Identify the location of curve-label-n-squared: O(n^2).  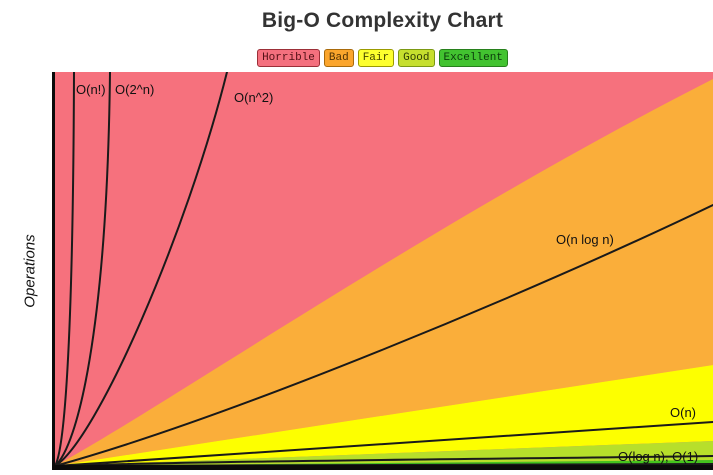
(253, 97).